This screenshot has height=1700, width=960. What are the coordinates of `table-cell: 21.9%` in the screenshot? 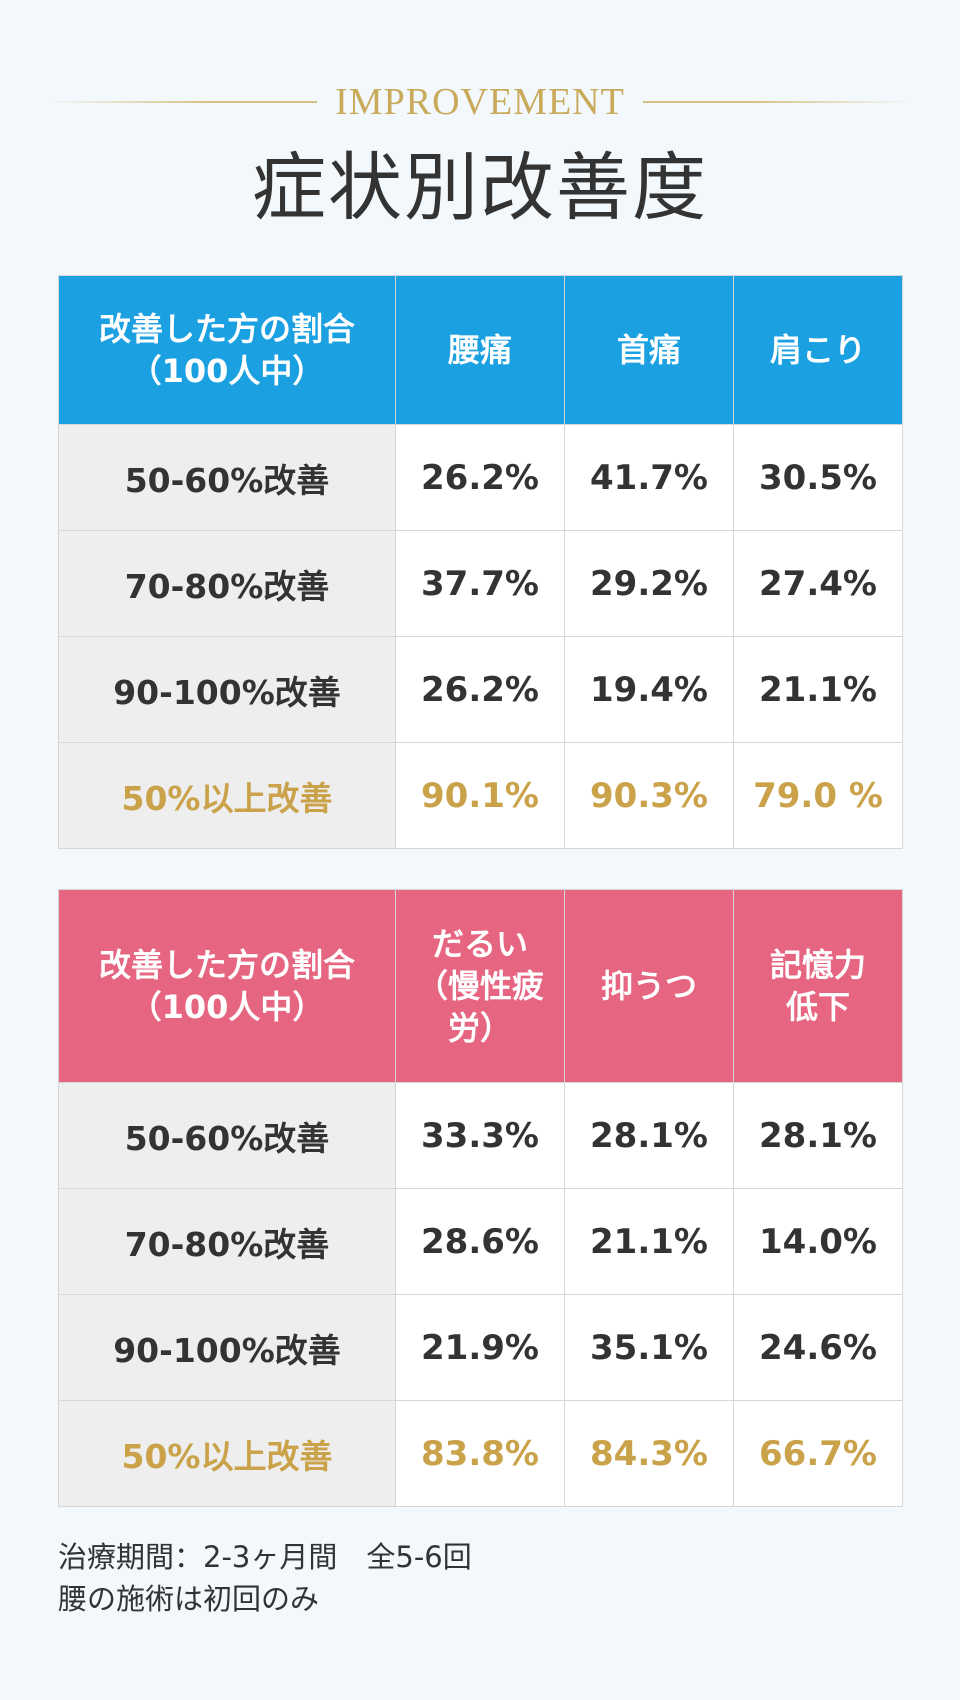 It's located at (480, 1347).